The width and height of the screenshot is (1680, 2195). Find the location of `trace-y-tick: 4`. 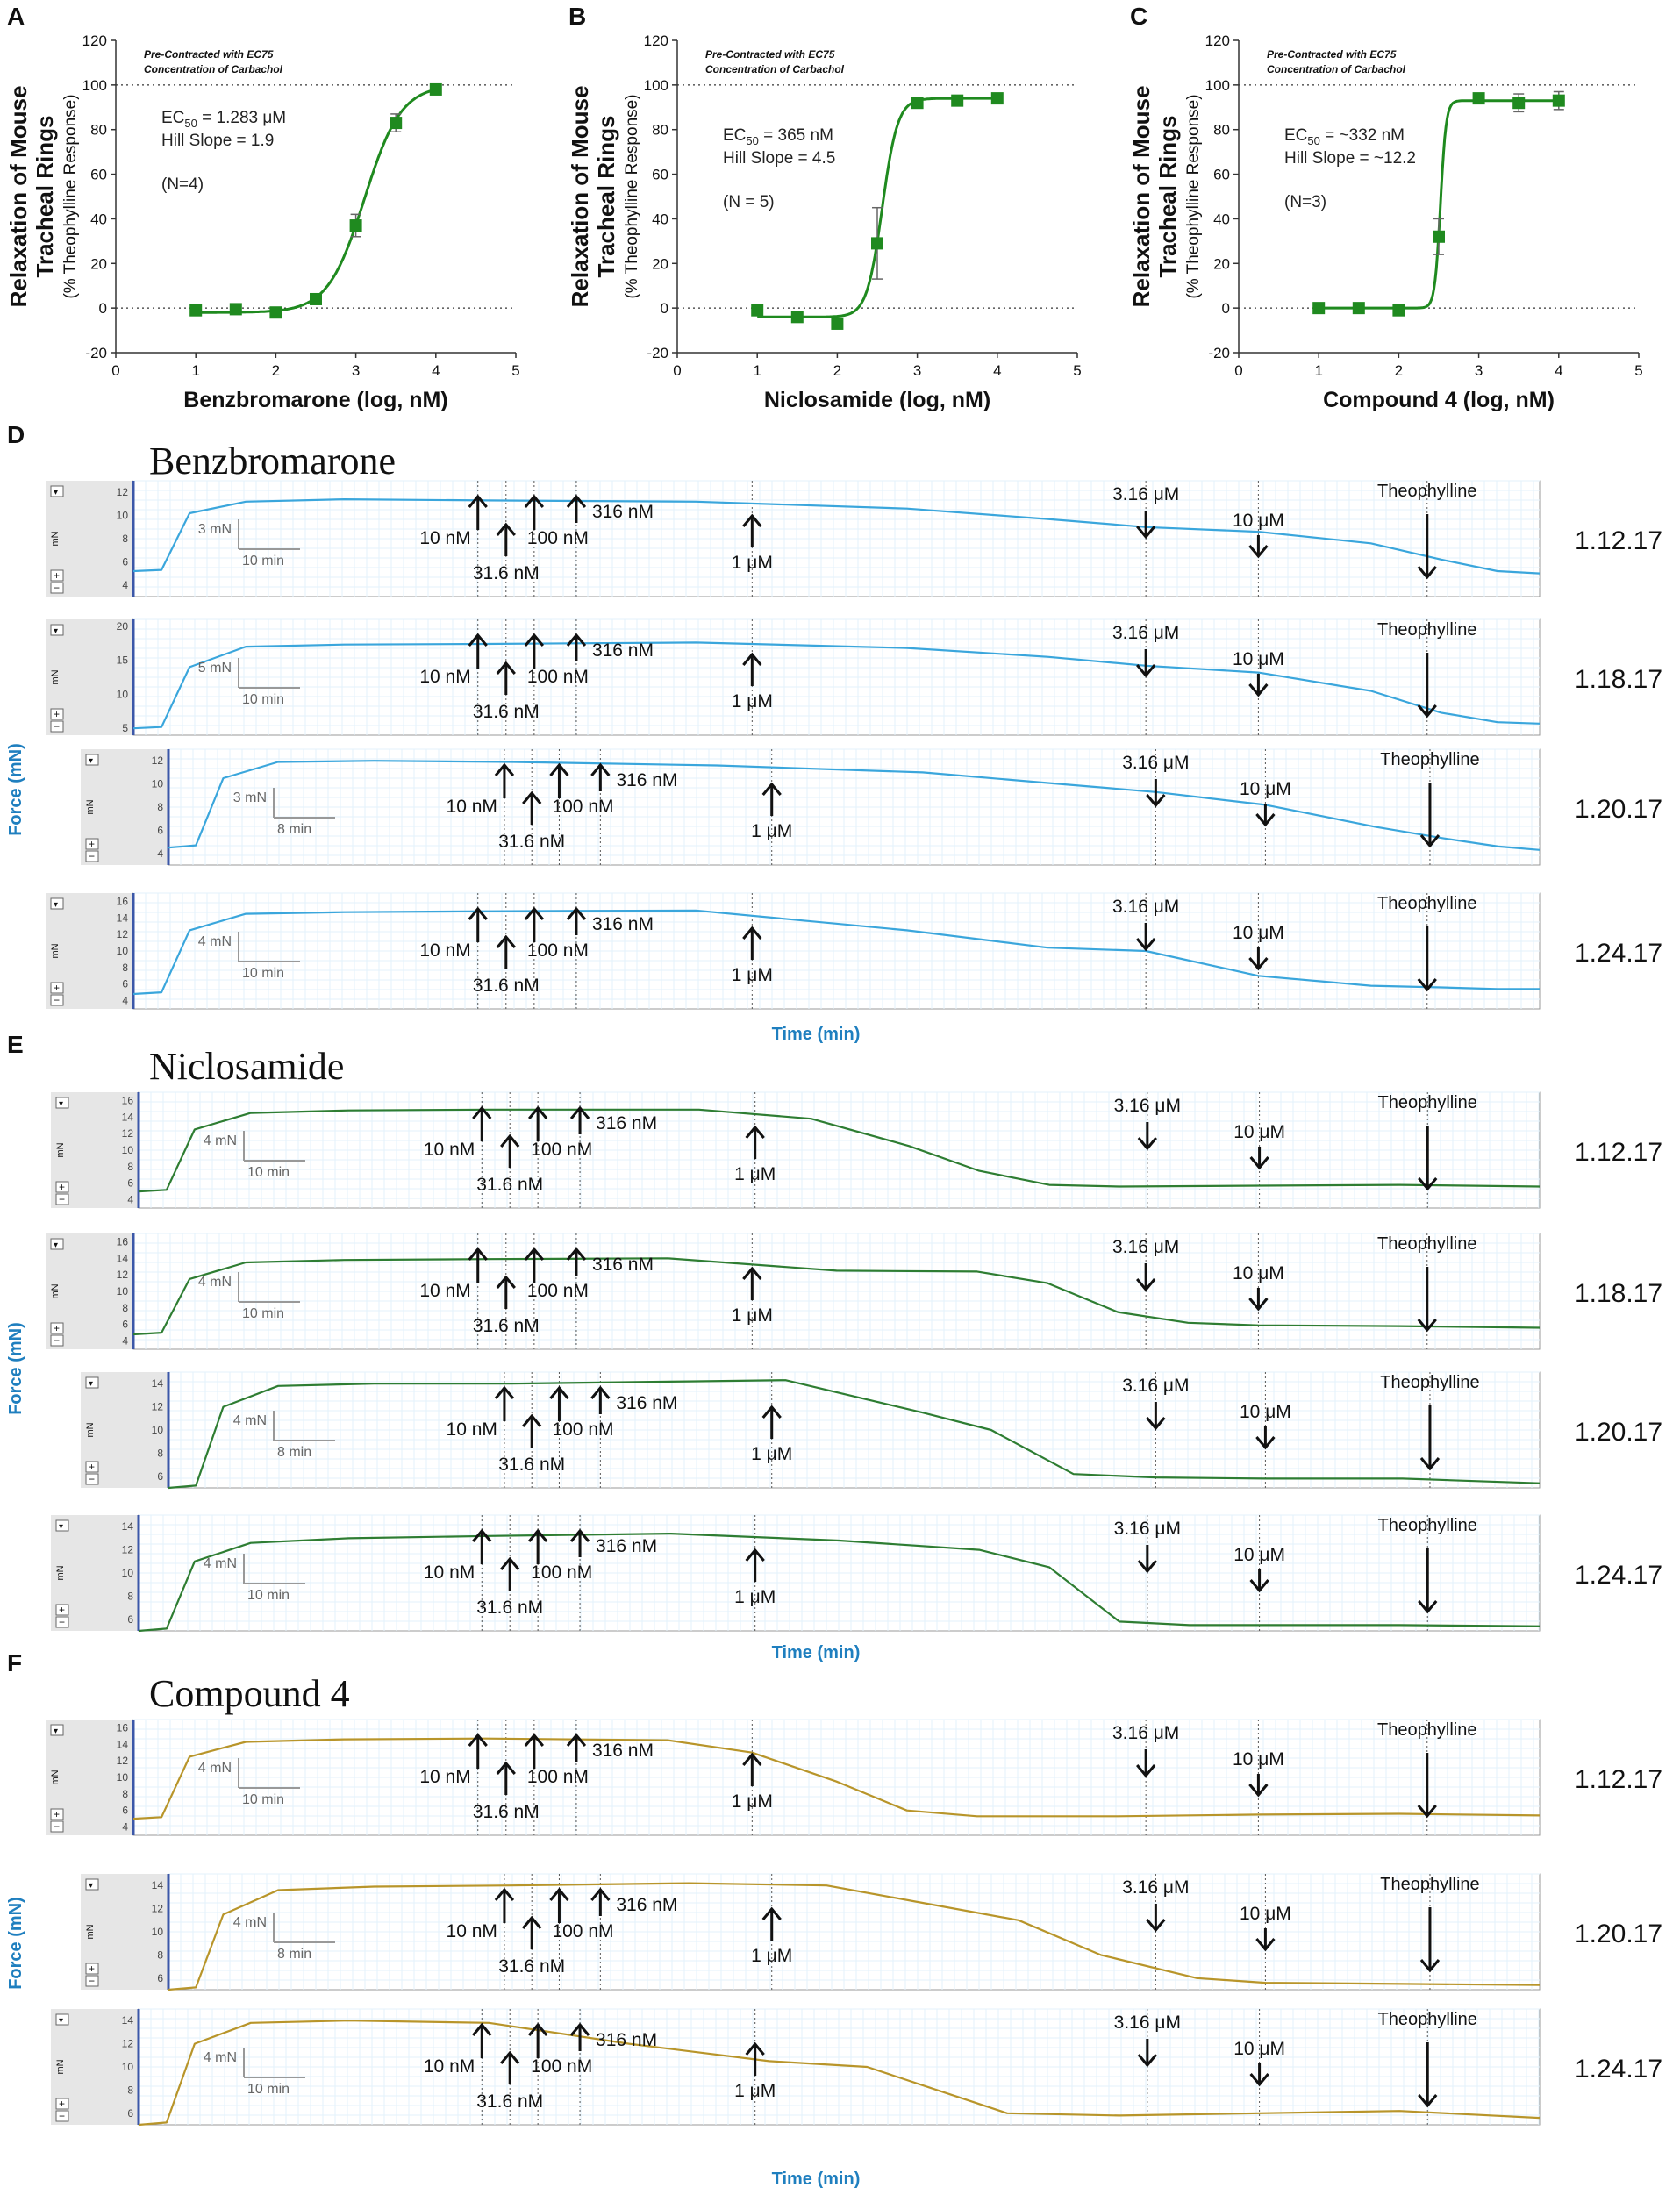

trace-y-tick: 4 is located at coordinates (160, 853).